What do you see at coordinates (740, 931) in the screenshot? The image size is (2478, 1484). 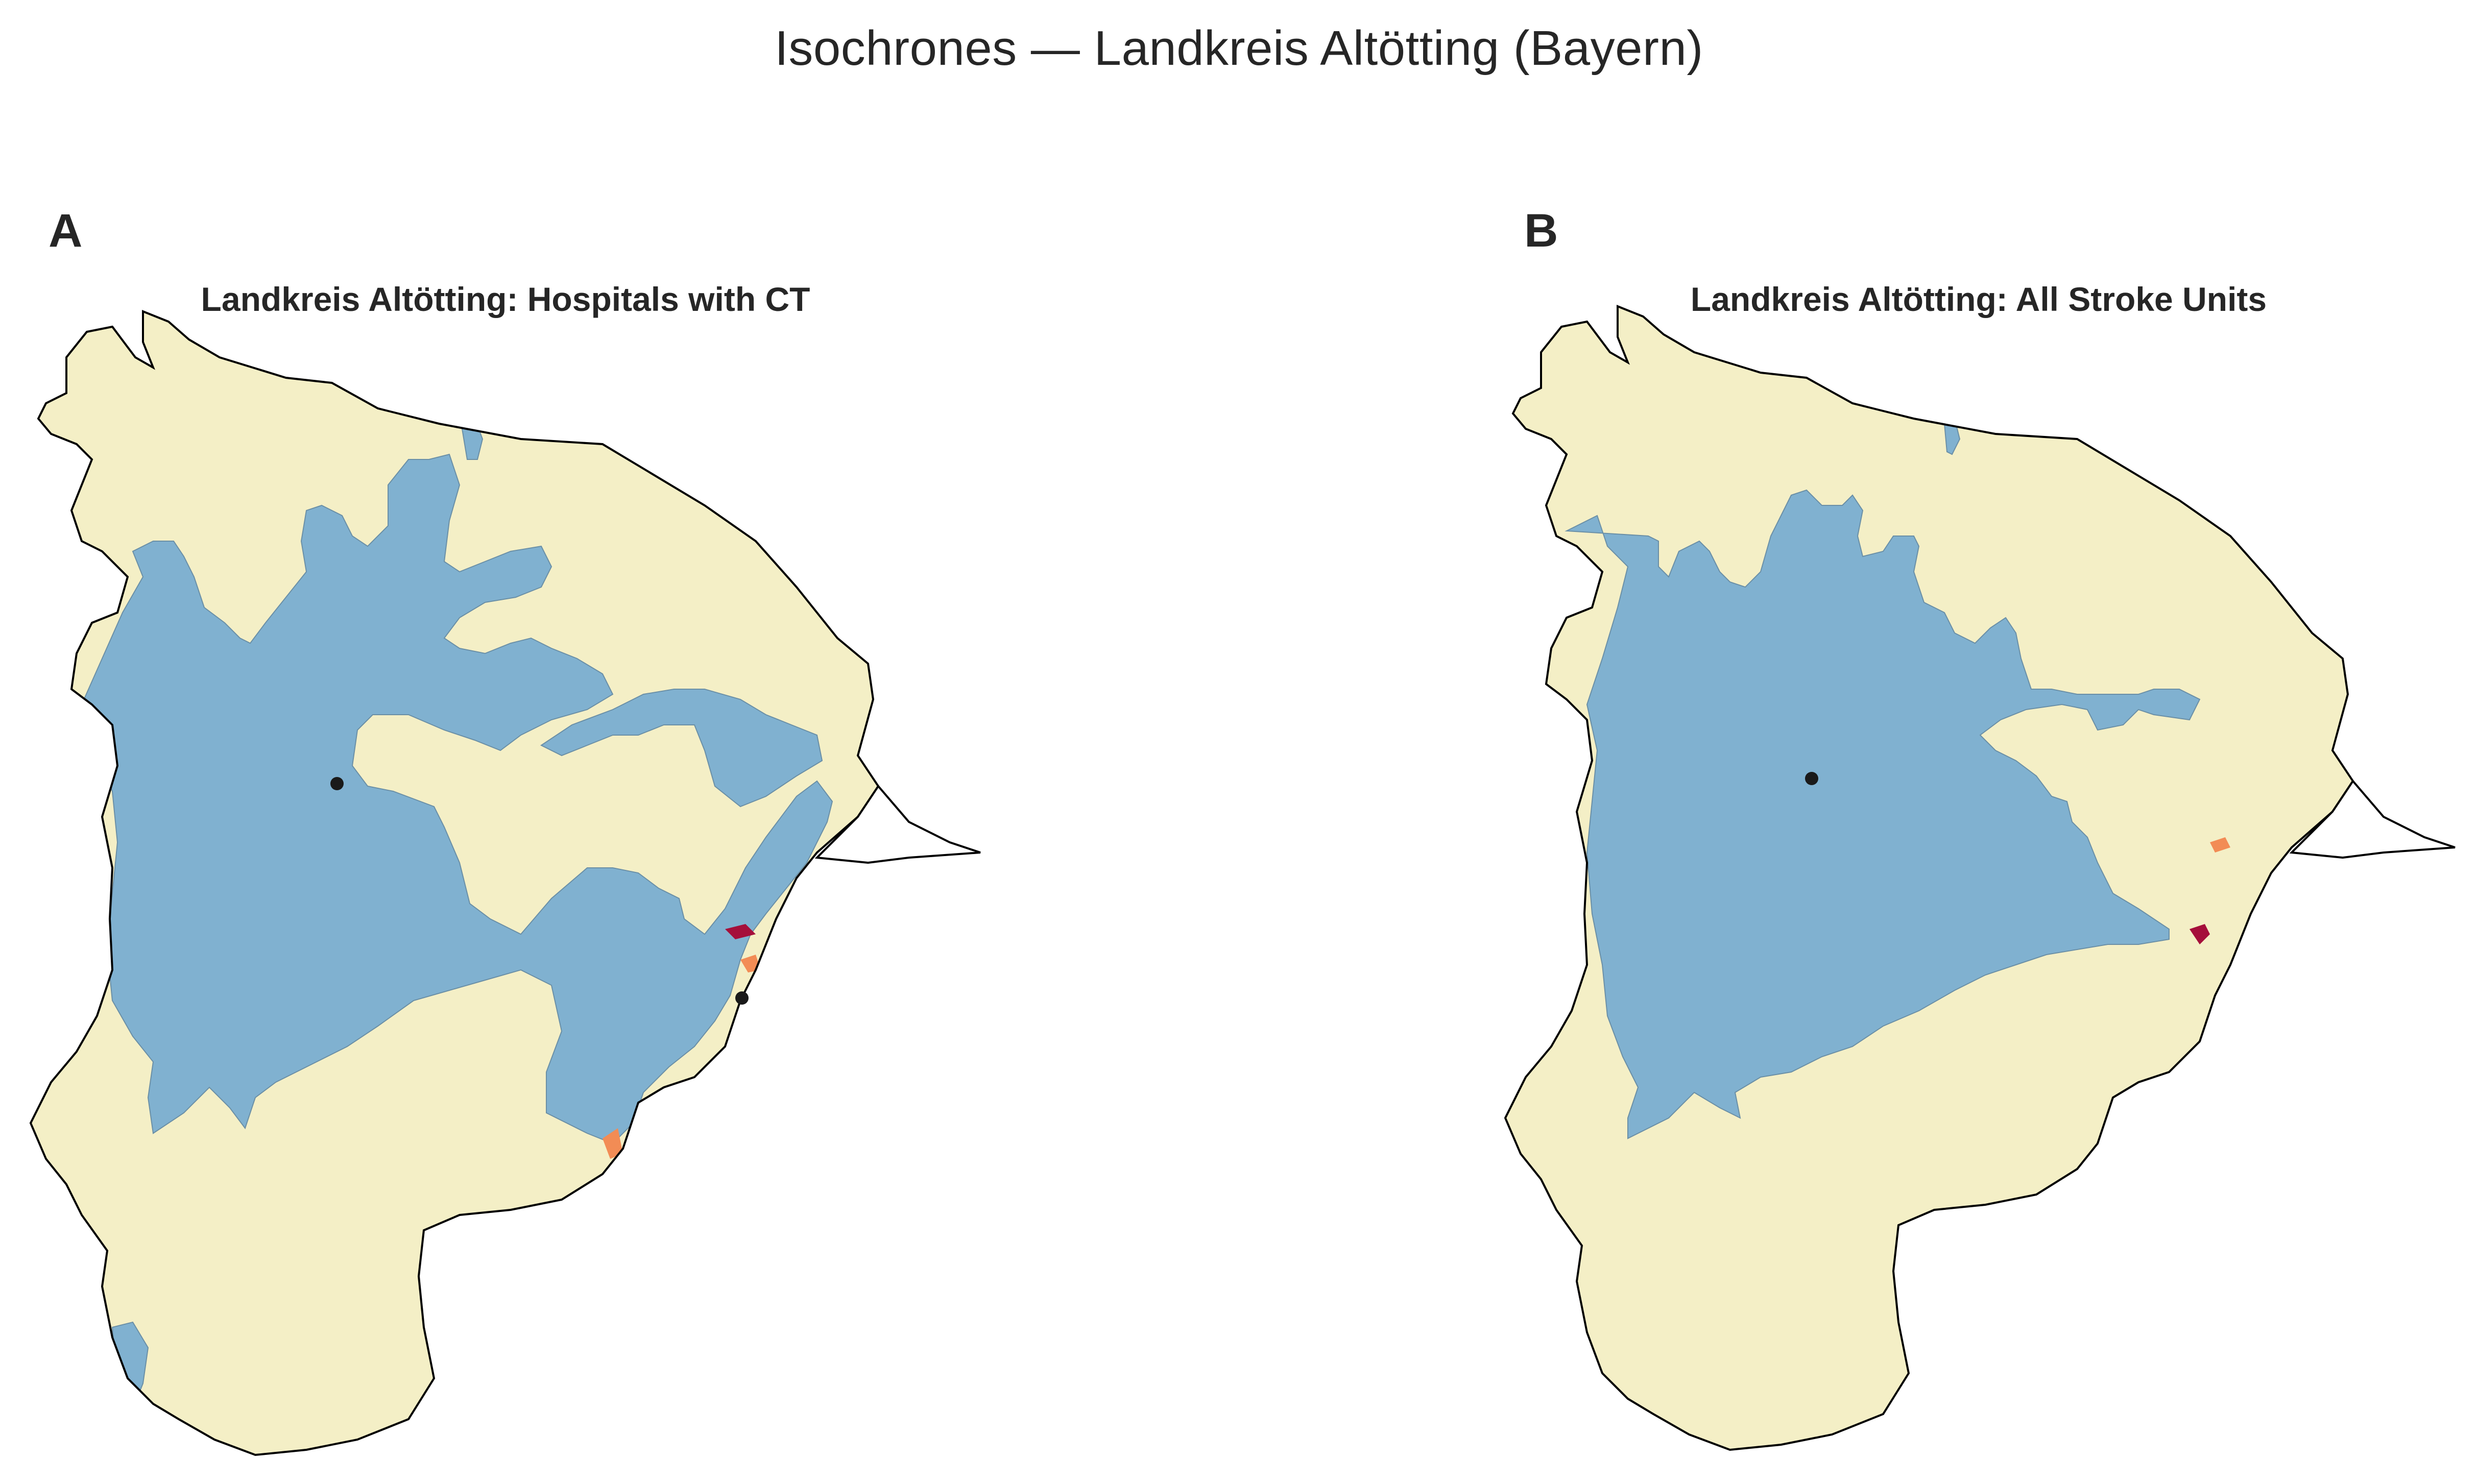 I see `panel-a-zone-farthest` at bounding box center [740, 931].